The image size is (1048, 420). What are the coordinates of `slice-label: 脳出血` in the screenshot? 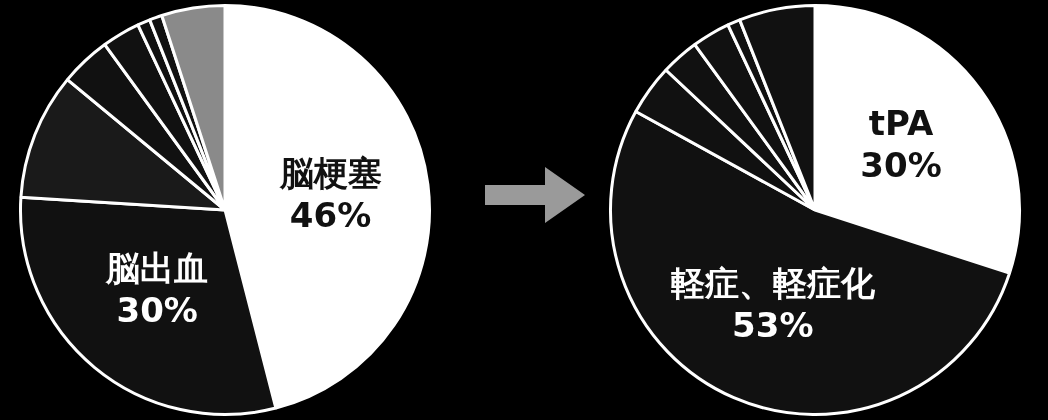 It's located at (157, 267).